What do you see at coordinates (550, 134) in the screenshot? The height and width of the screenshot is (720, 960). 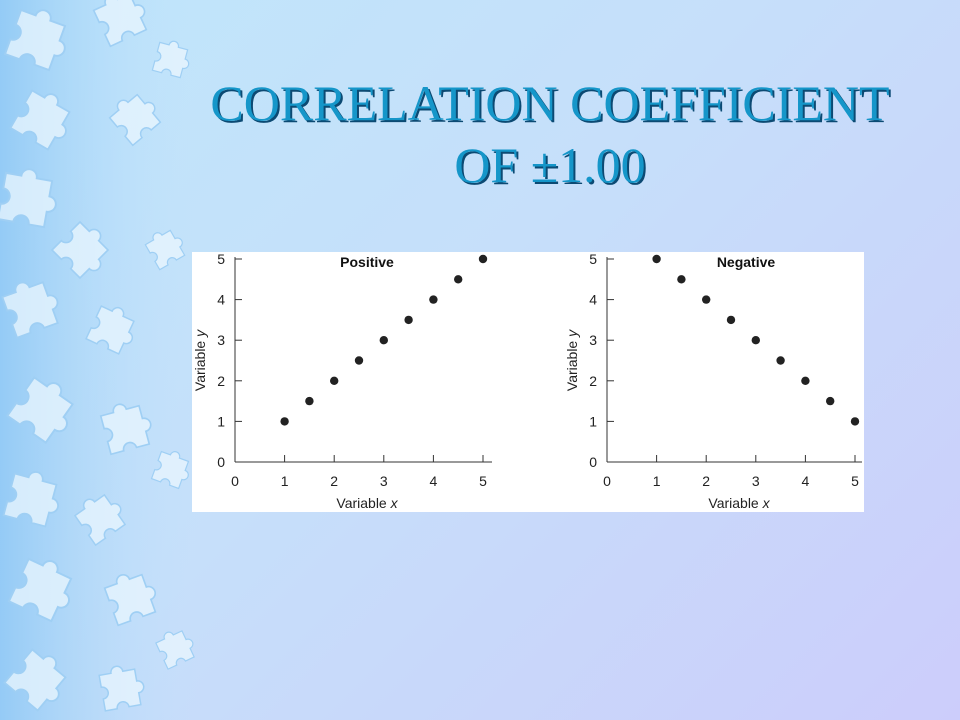 I see `slide-title: CORRELATION COEFFICIENT OF ±1.00` at bounding box center [550, 134].